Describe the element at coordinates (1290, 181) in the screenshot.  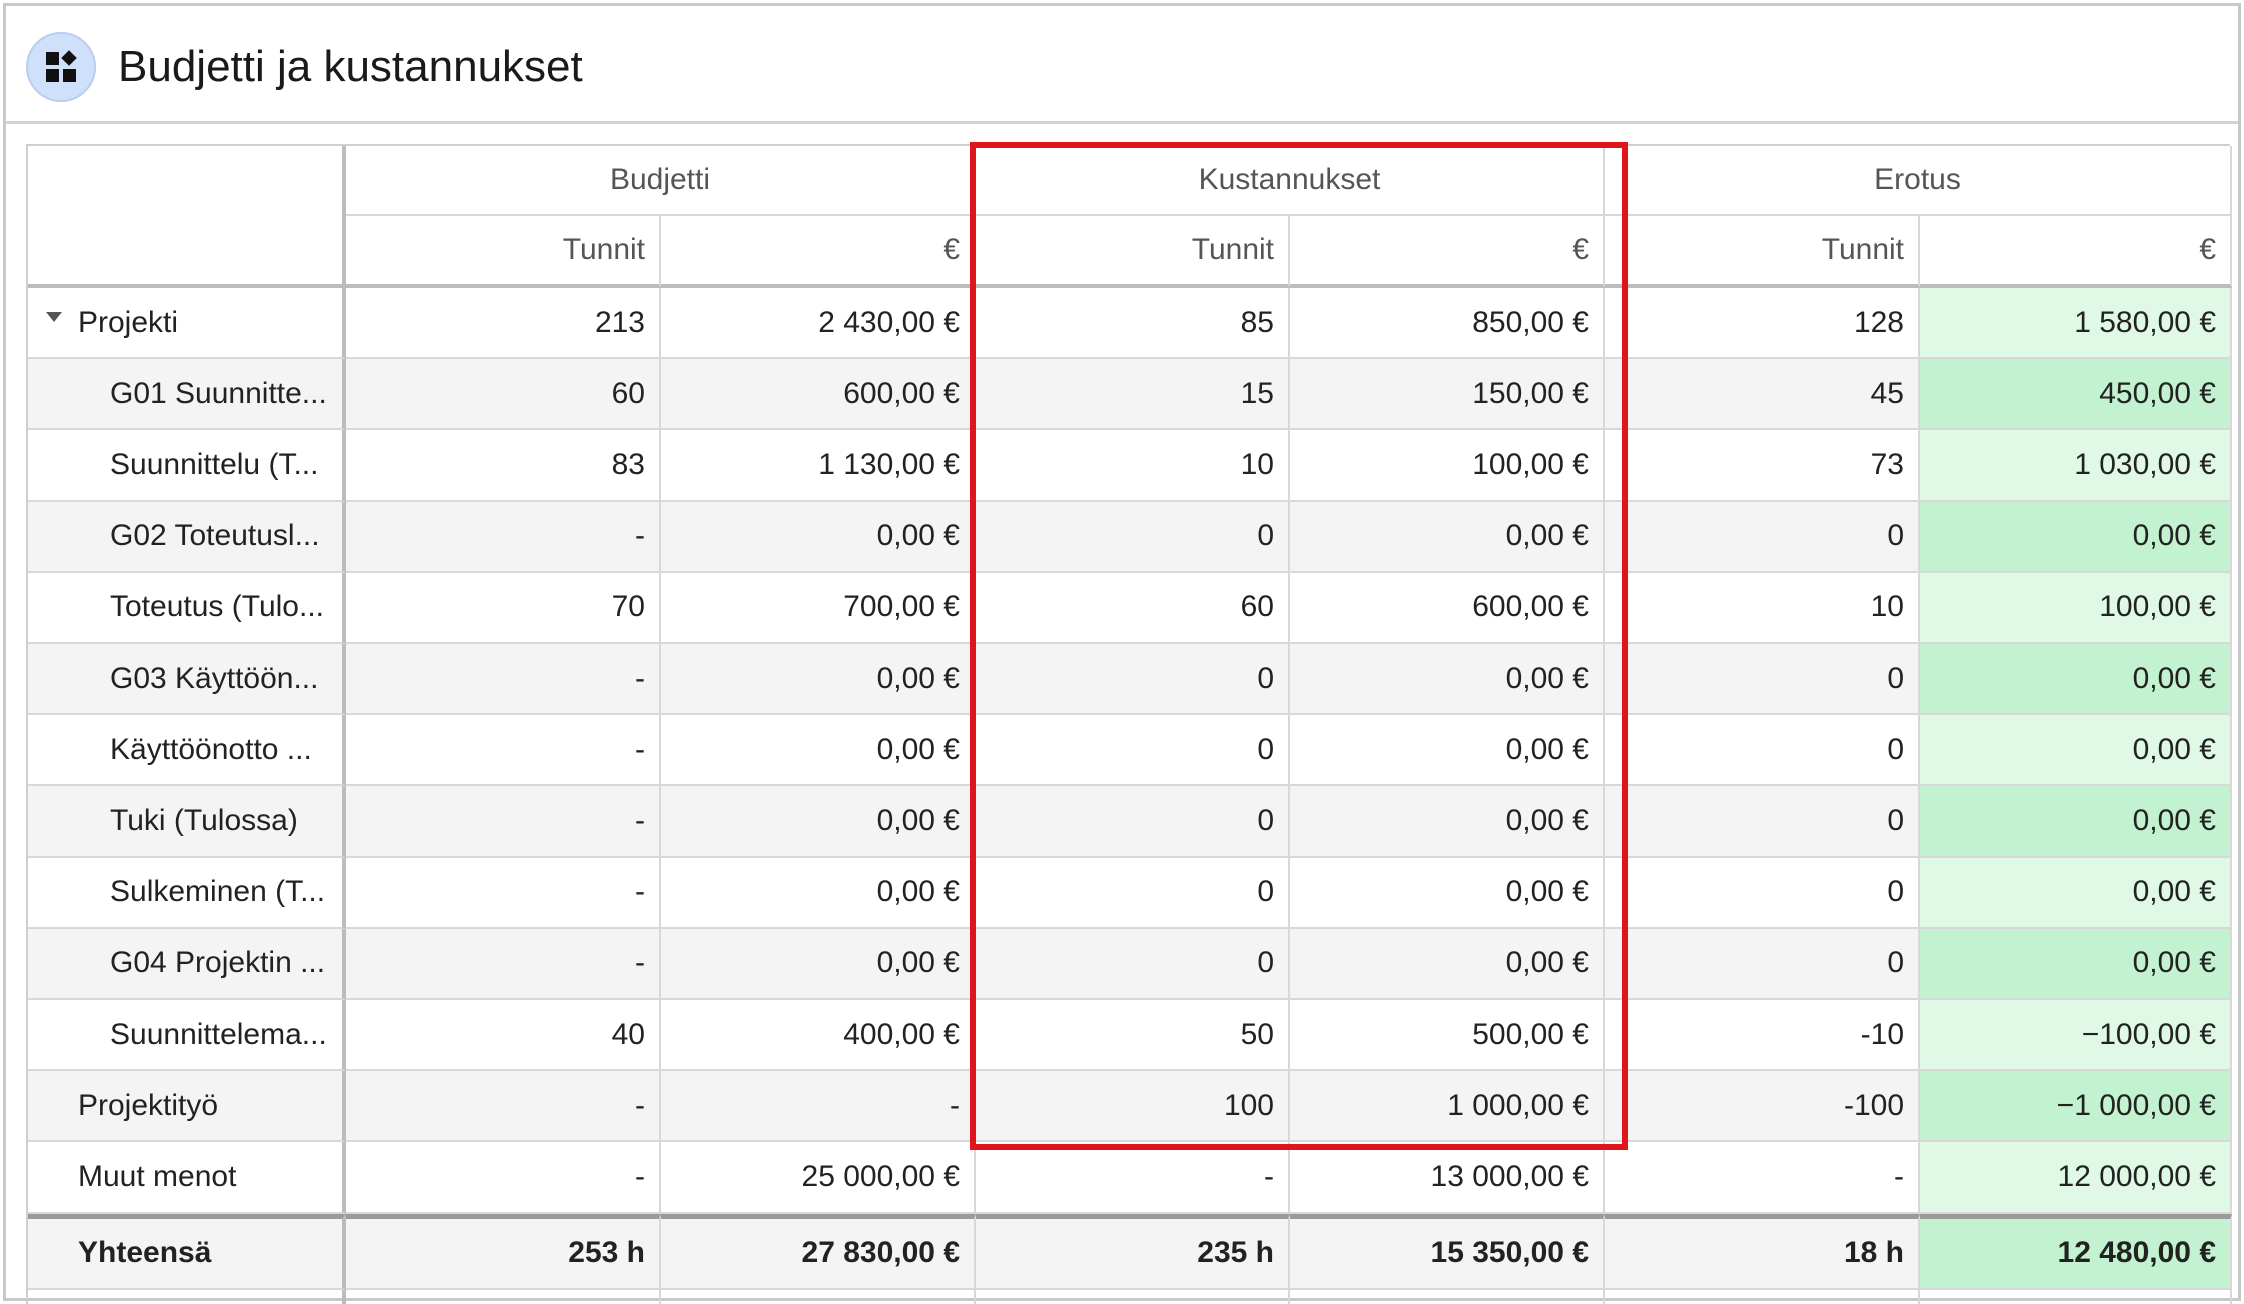
I see `column-group-costs: Kustannukset` at that location.